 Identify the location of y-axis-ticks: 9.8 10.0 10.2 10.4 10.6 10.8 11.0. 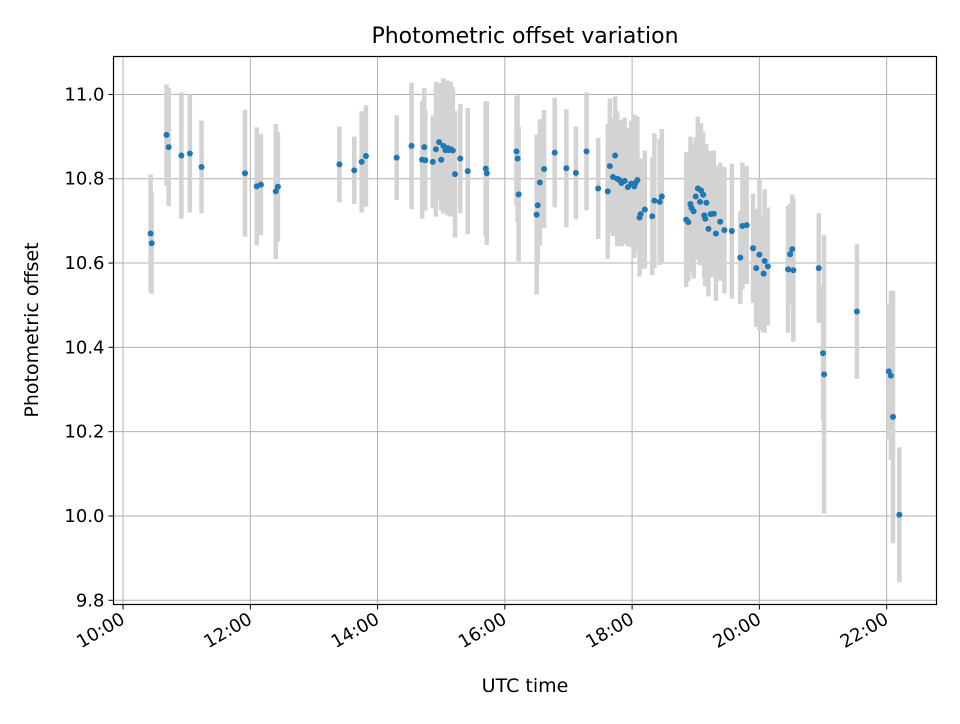
(89, 347).